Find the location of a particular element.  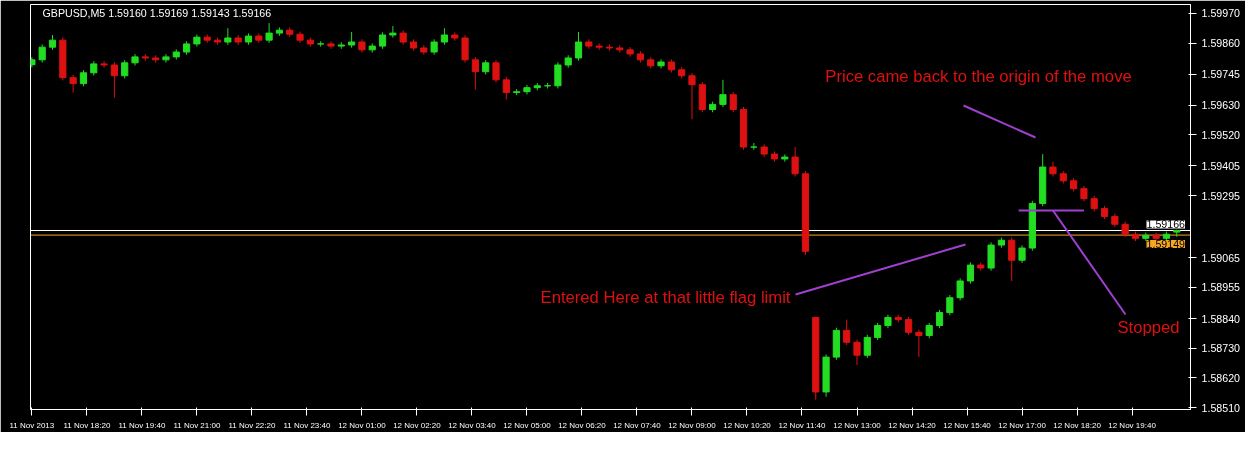

y-tick-label: 1.59860 is located at coordinates (1221, 43).